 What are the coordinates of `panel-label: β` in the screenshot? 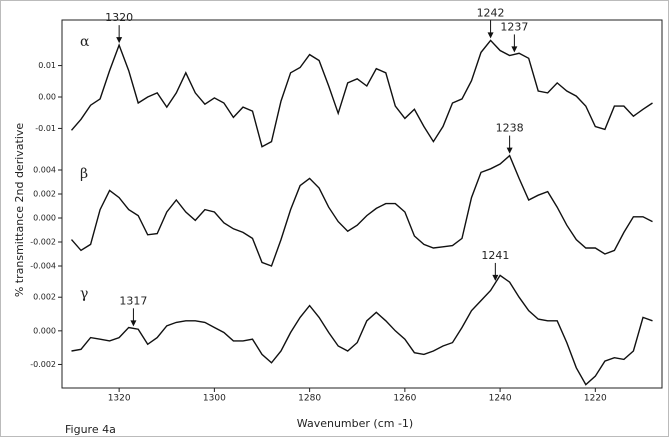 It's located at (84, 174).